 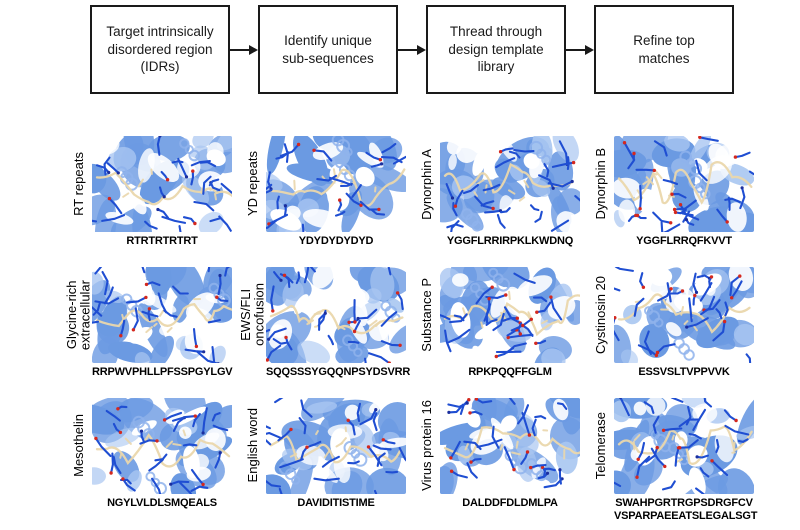 I want to click on panel-sequence: YGGFLRRIRPKLKWDNQ, so click(x=510, y=241).